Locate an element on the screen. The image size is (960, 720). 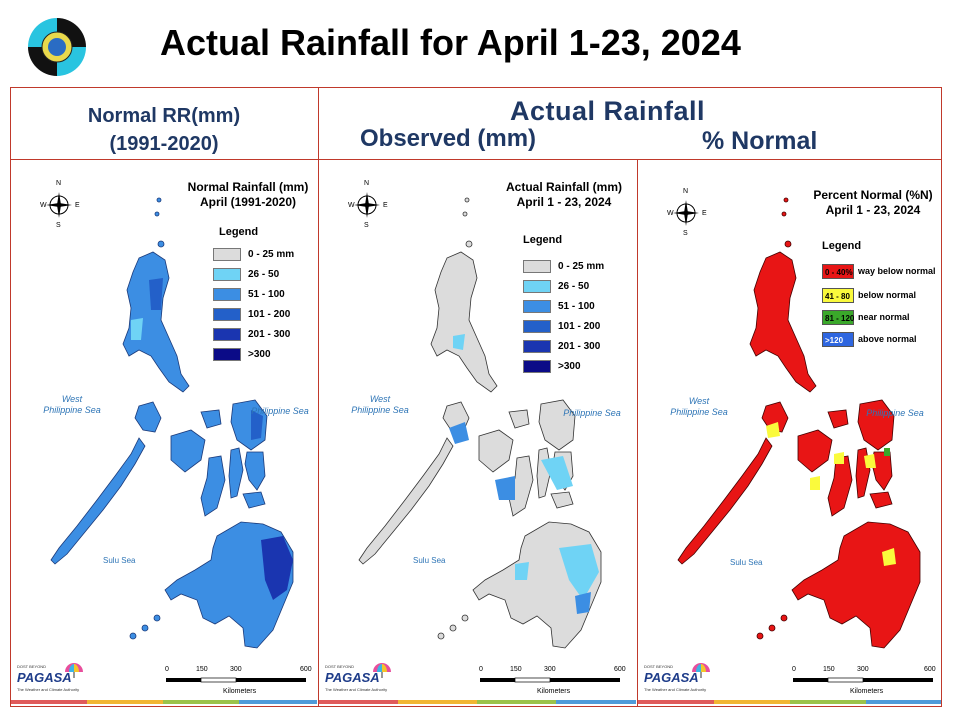
map-title-actual: Actual Rainfall (mm) April 1 - 23, 2024 is located at coordinates (563, 194).